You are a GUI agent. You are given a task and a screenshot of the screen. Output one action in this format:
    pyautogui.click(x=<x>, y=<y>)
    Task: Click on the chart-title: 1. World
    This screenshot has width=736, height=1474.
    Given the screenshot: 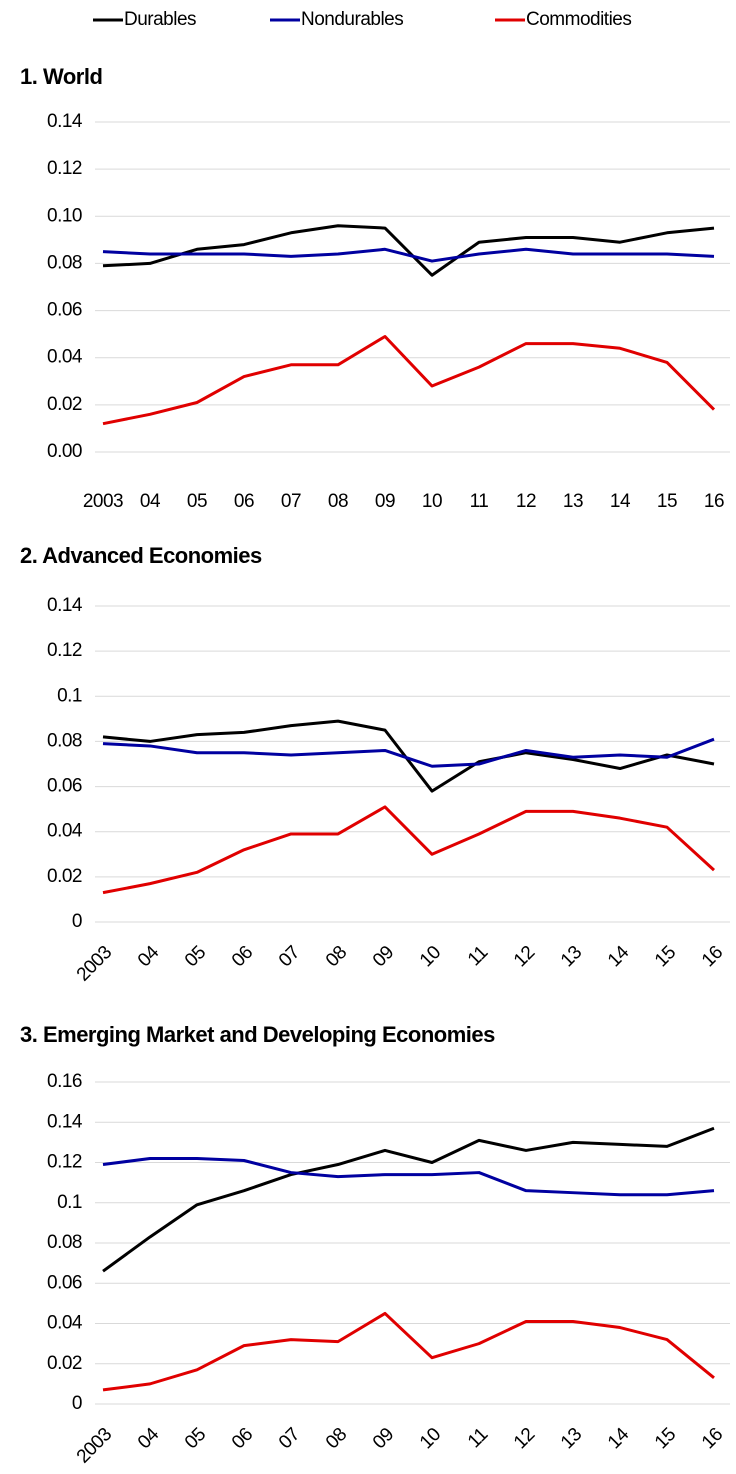 What is the action you would take?
    pyautogui.click(x=61, y=76)
    